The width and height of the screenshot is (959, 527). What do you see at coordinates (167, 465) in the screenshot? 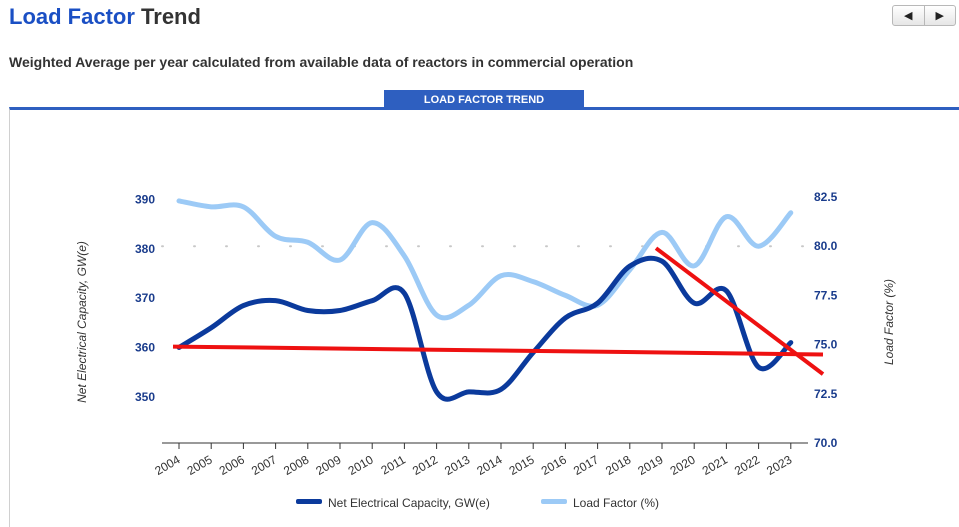
I see `x-tick-label: 2004` at bounding box center [167, 465].